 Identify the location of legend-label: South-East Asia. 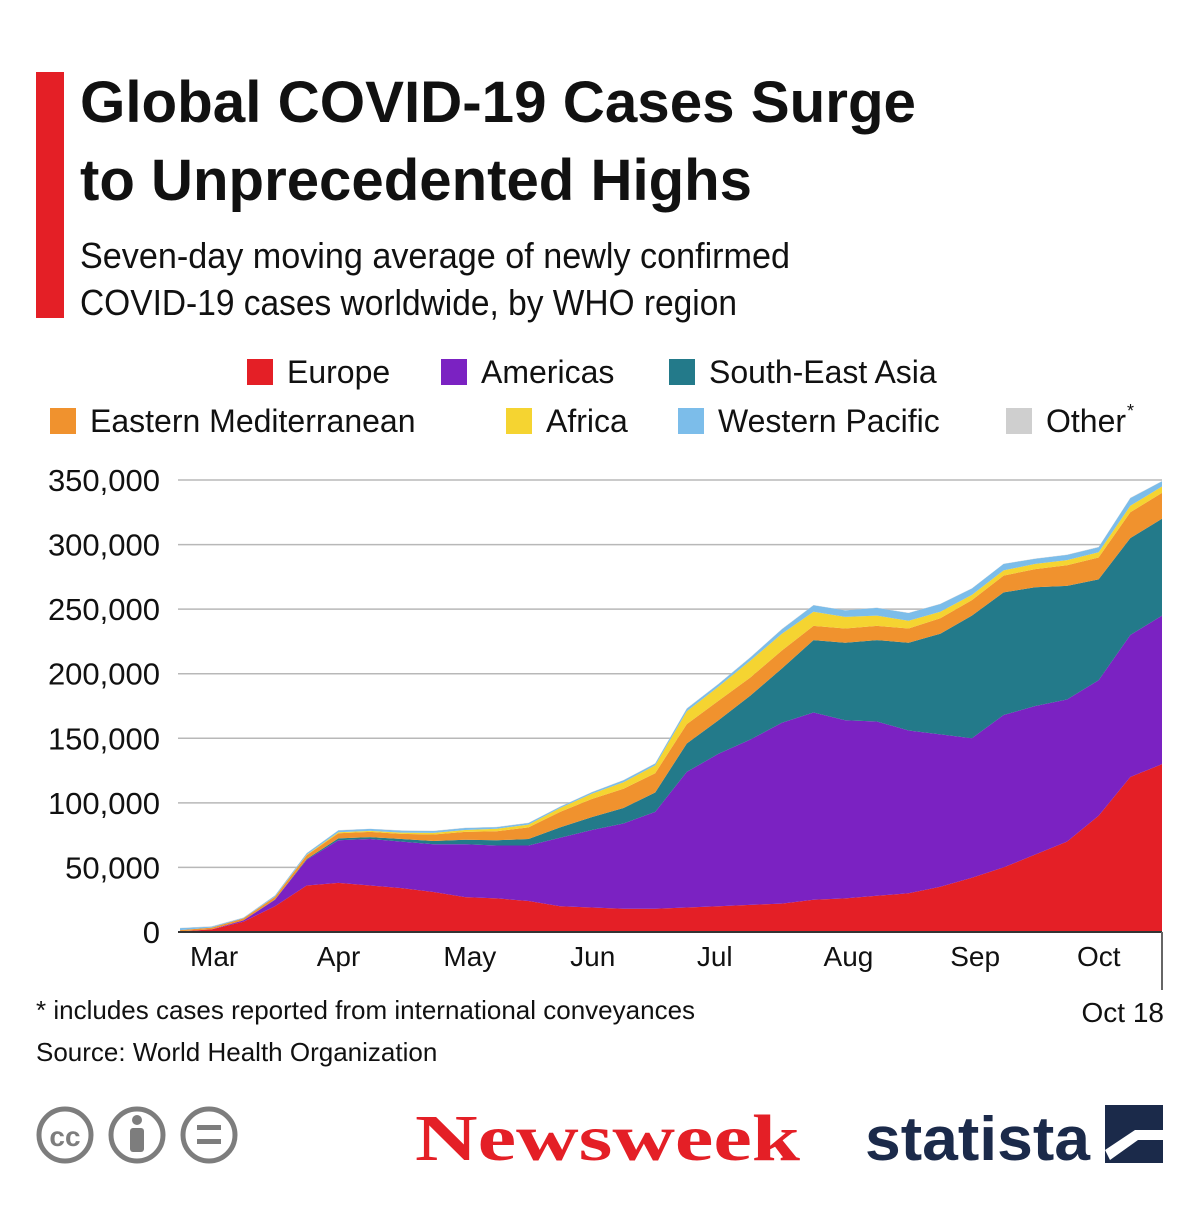
(823, 372).